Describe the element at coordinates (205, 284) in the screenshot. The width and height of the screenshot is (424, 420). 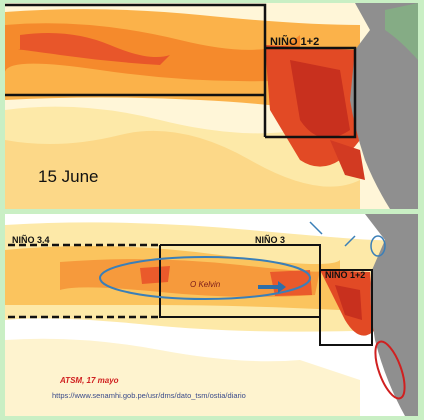
I see `feature-label: O Kelvin` at that location.